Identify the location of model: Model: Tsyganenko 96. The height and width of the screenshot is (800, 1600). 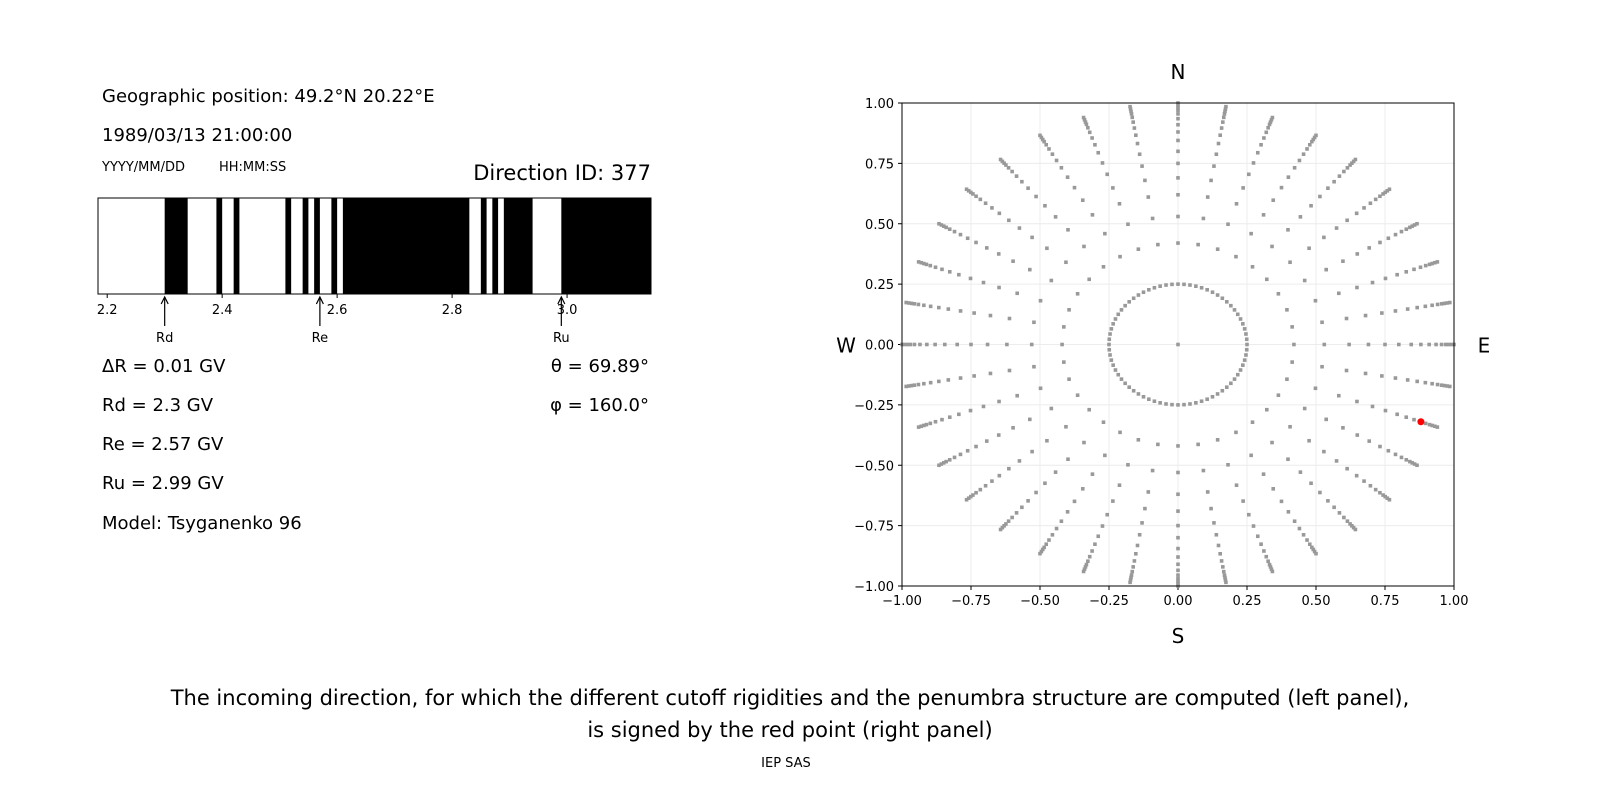
(202, 523).